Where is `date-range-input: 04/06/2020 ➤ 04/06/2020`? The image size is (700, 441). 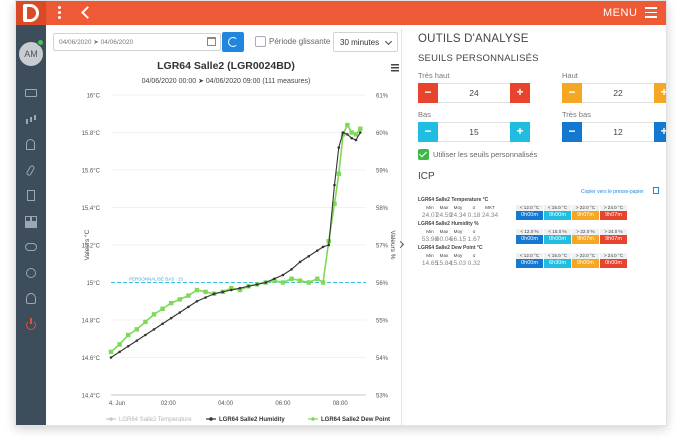
date-range-input: 04/06/2020 ➤ 04/06/2020 is located at coordinates (137, 42).